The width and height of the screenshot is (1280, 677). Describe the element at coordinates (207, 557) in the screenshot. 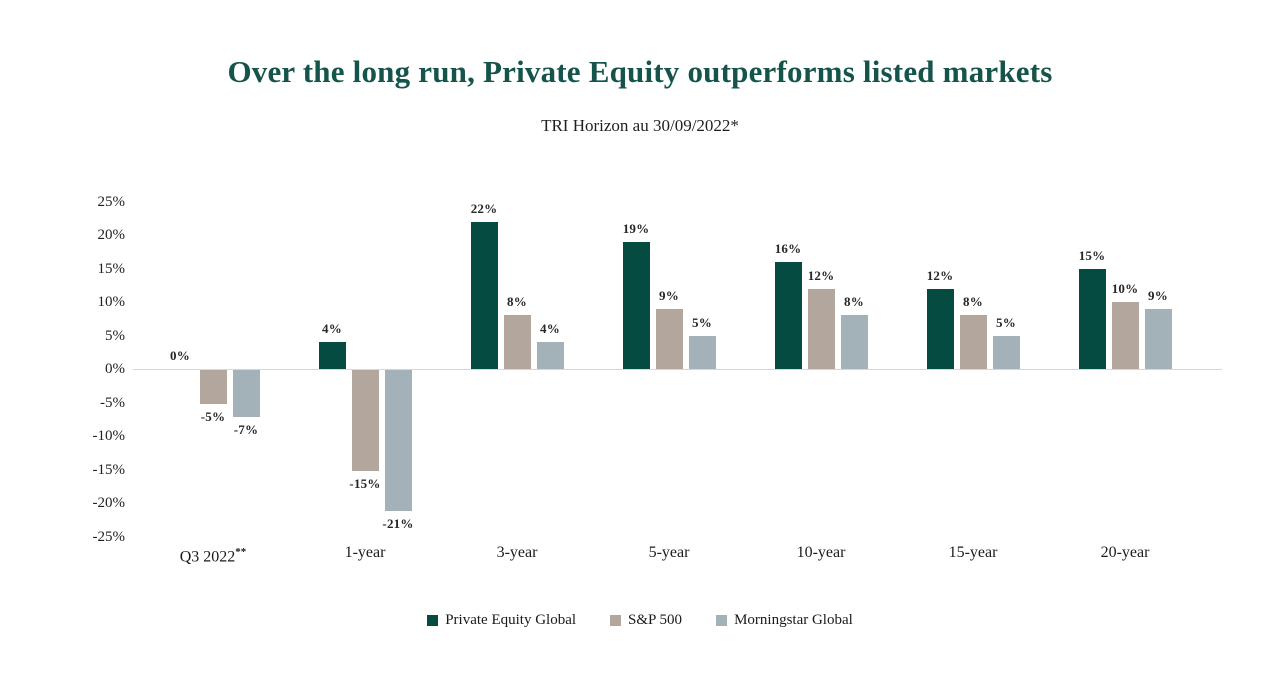

I see `category-text: Q3 2022` at that location.